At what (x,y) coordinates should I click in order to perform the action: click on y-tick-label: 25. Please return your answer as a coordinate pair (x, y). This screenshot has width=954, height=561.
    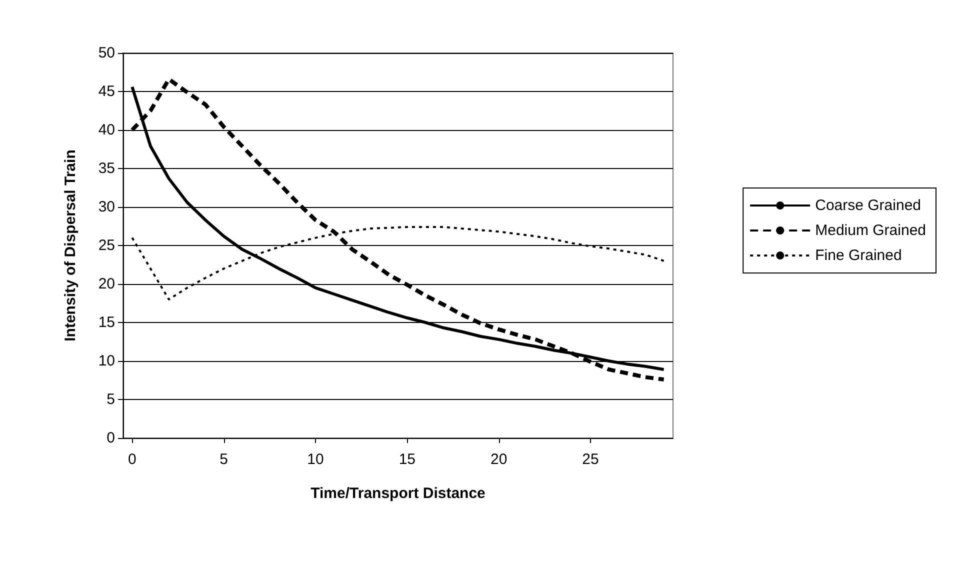
    Looking at the image, I should click on (106, 245).